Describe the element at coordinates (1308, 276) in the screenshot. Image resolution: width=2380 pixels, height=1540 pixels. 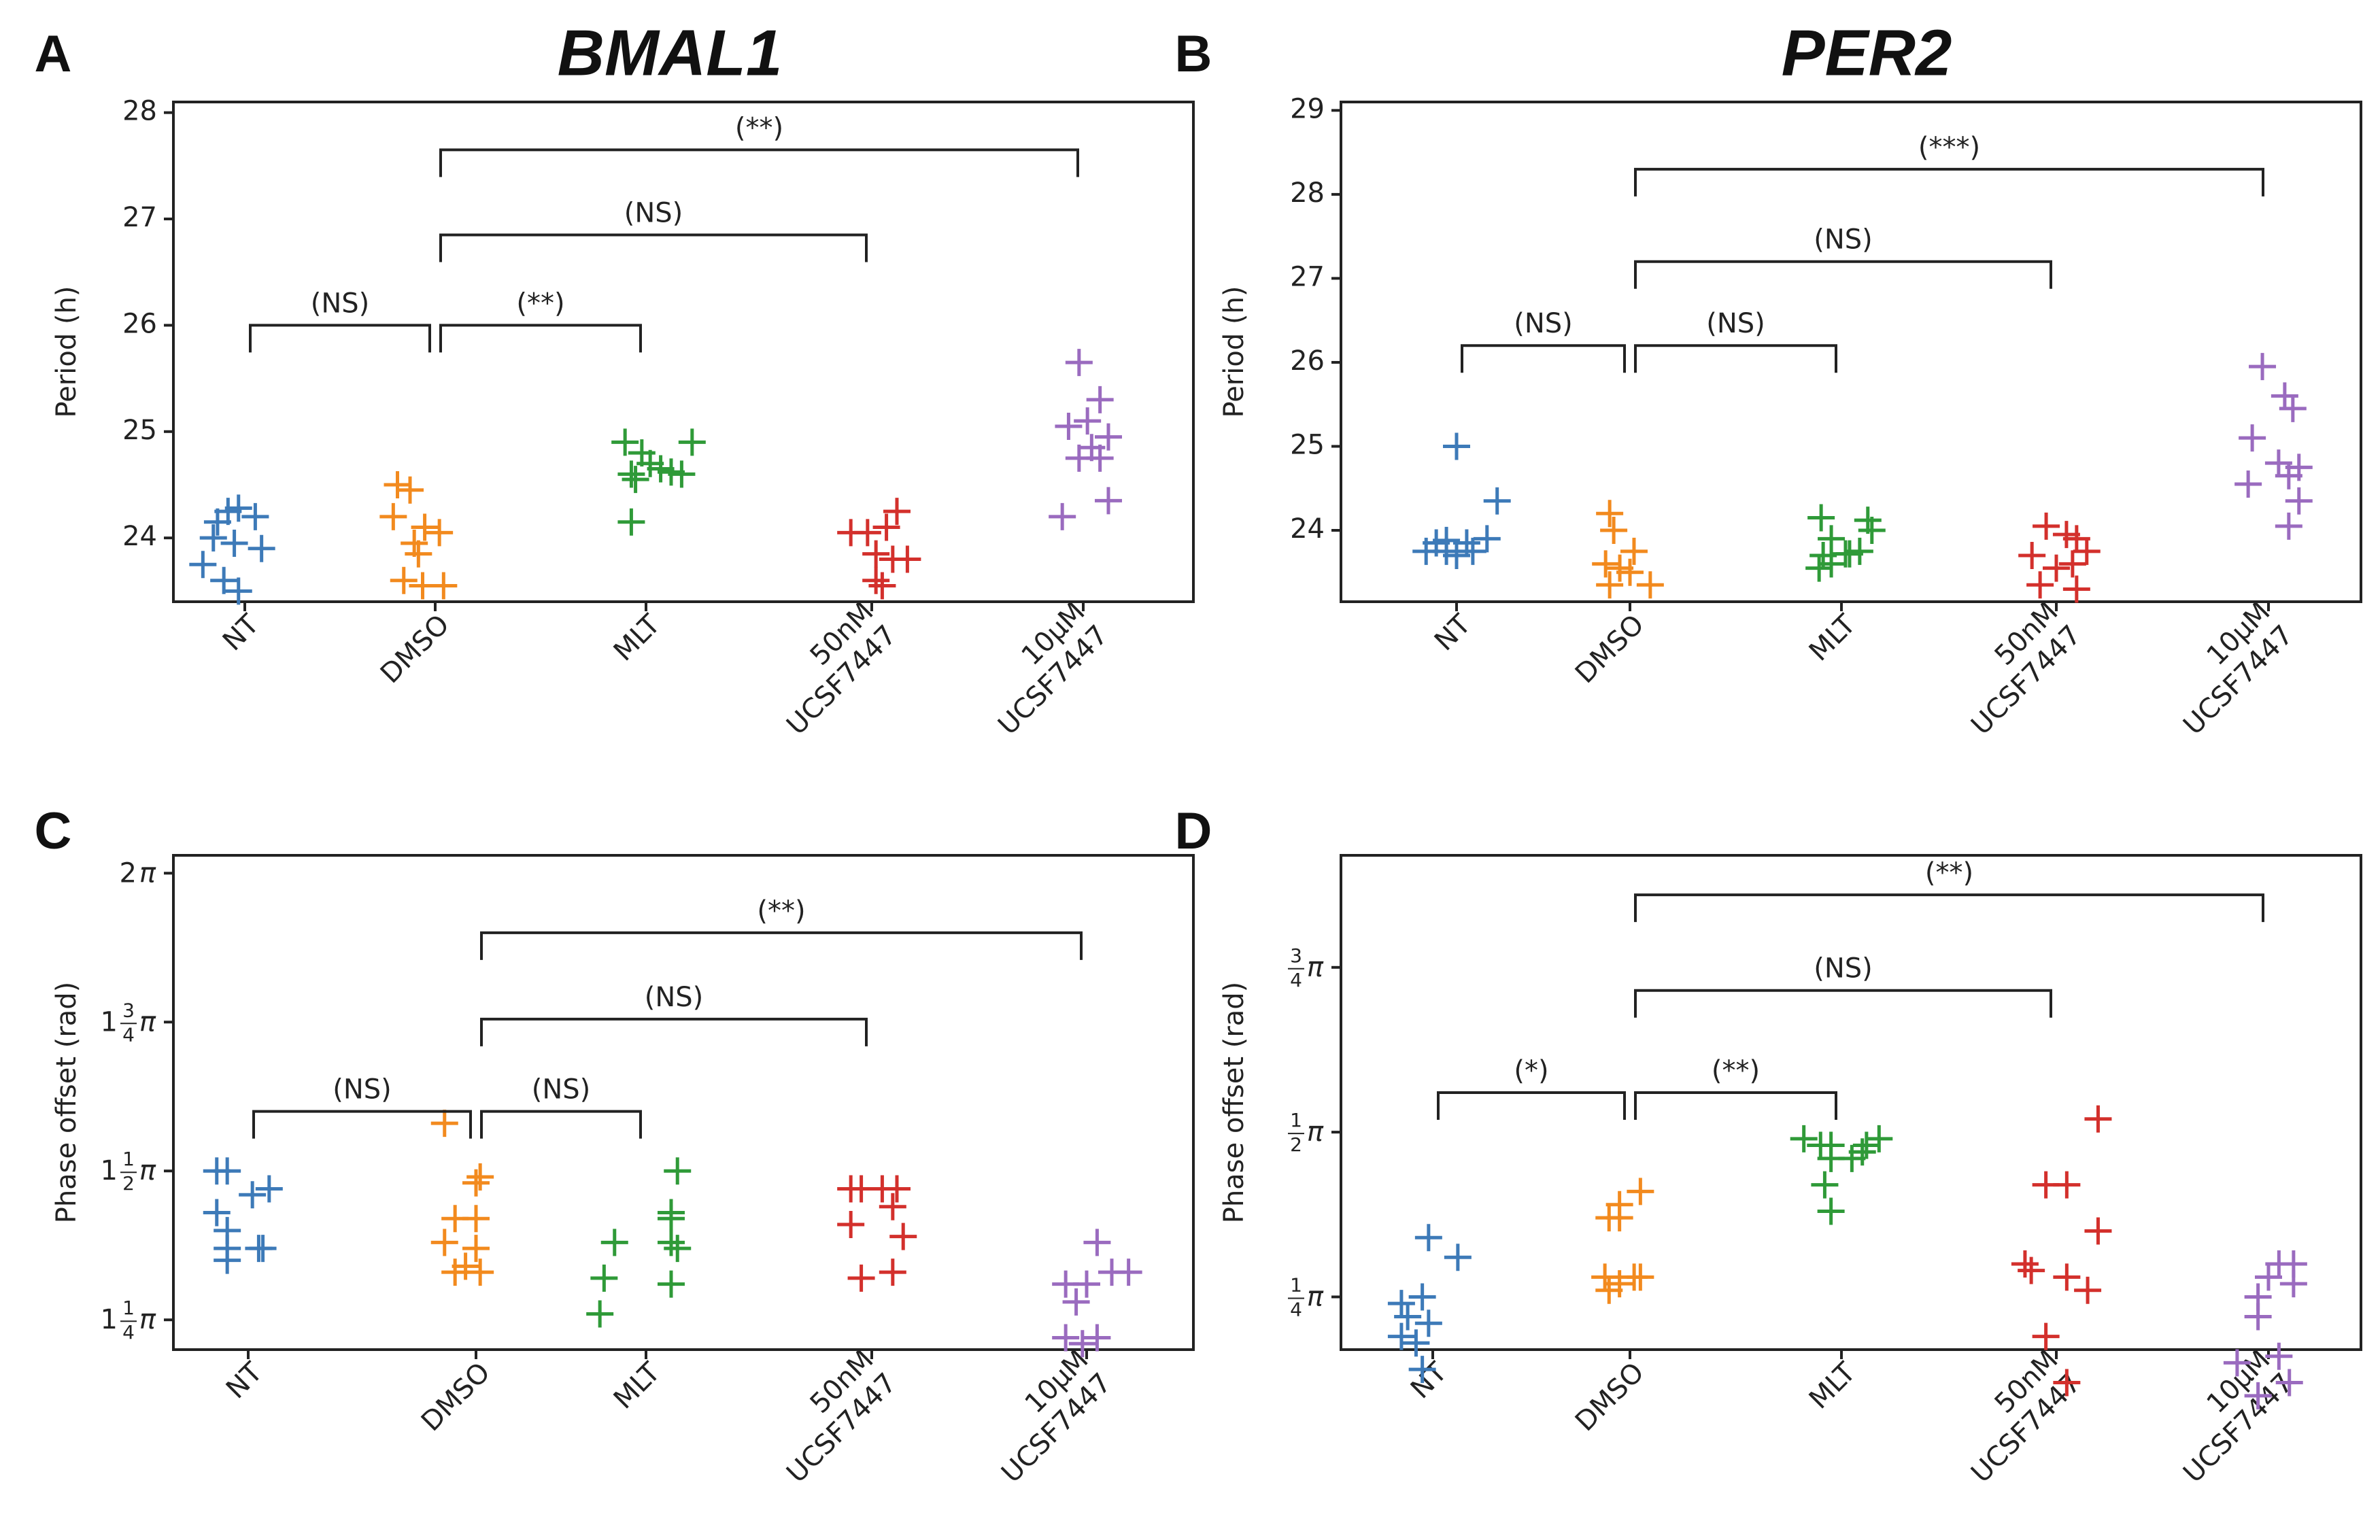
I see `y-tick-label: 27` at that location.